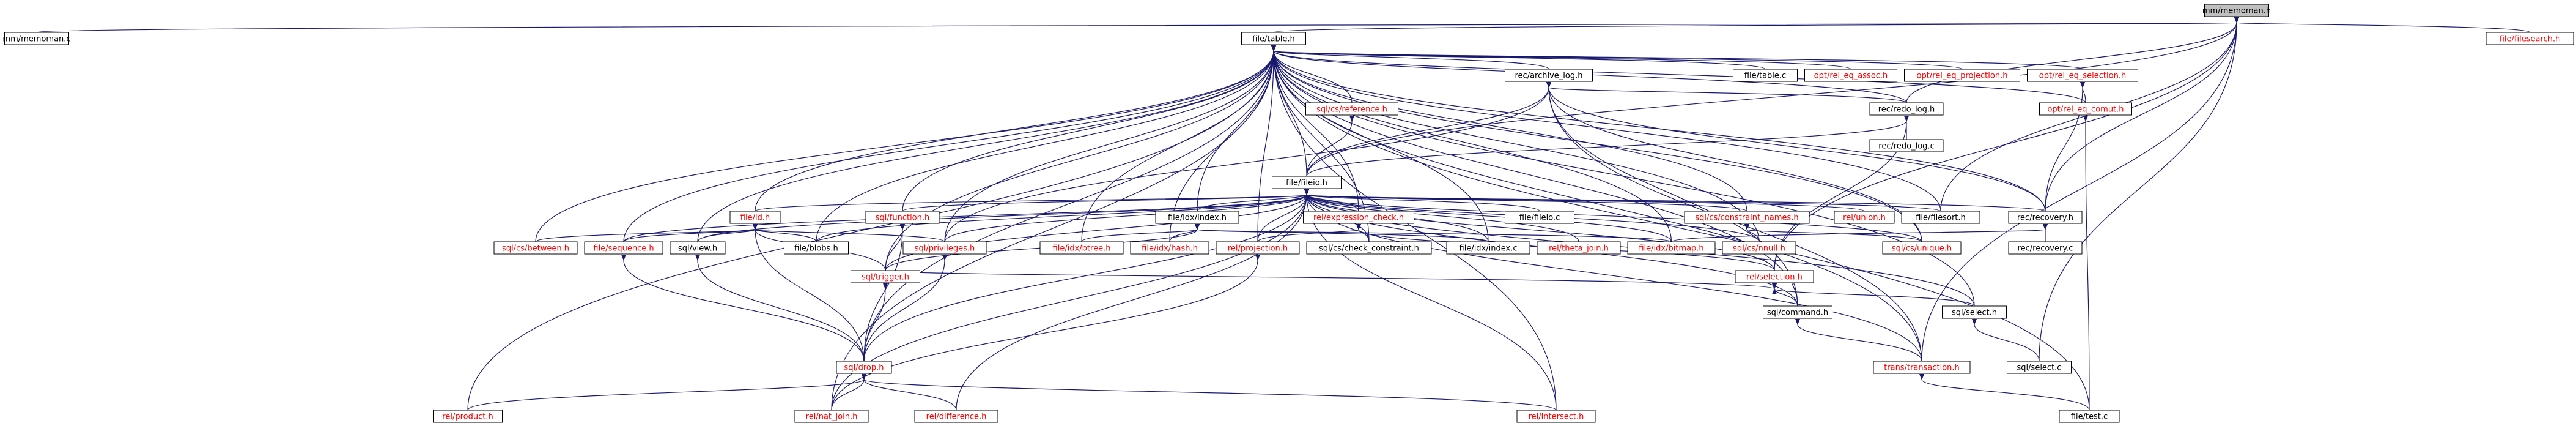 The image size is (2576, 434). Describe the element at coordinates (1906, 145) in the screenshot. I see `graph-node: rec/redo_log.c` at that location.